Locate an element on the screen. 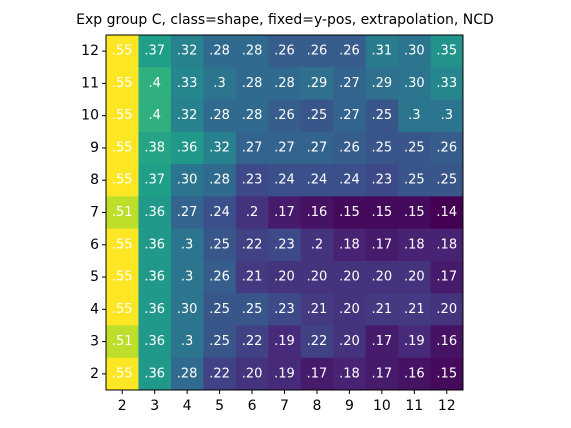 The image size is (571, 428). y-tick-label: 8 is located at coordinates (94, 180).